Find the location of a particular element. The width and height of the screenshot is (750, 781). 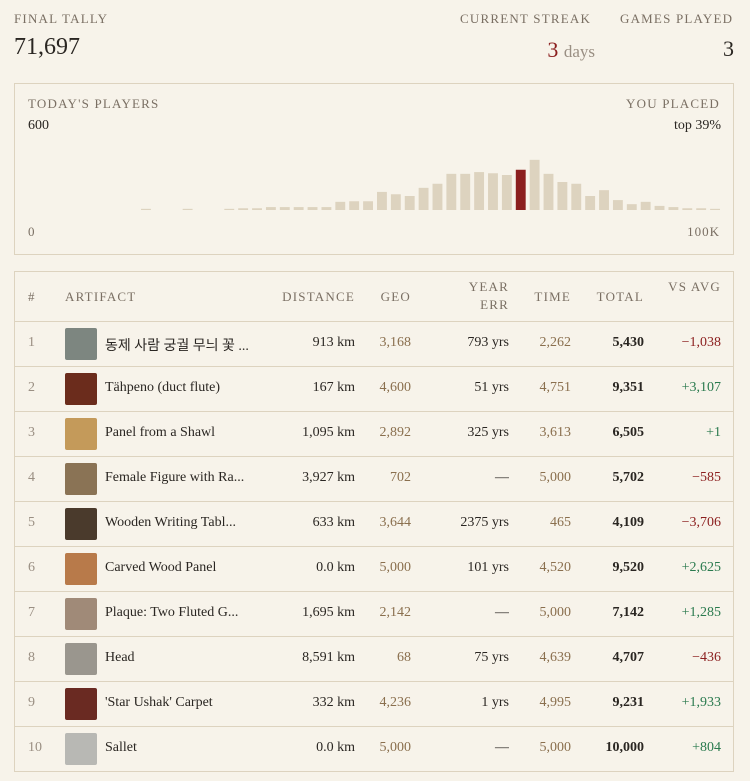

artifact-name: Panel from a Shawl is located at coordinates (160, 432).